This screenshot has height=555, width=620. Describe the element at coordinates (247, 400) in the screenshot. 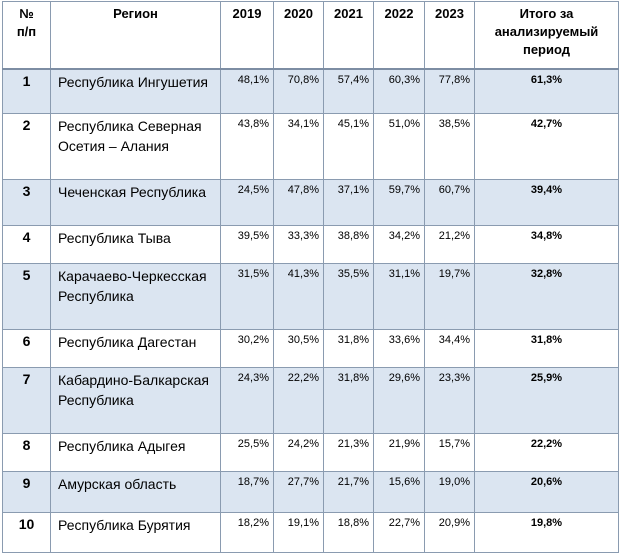

I see `row-value-2019: 24,3%` at that location.